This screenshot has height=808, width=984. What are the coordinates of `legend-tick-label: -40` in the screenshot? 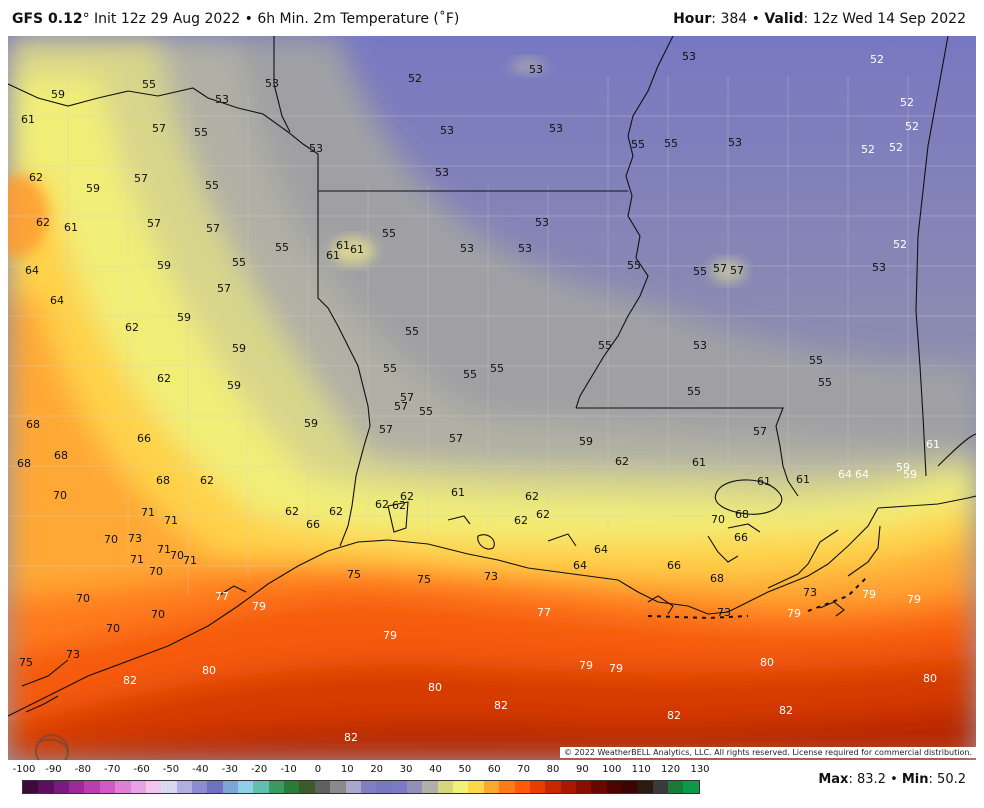 It's located at (200, 769).